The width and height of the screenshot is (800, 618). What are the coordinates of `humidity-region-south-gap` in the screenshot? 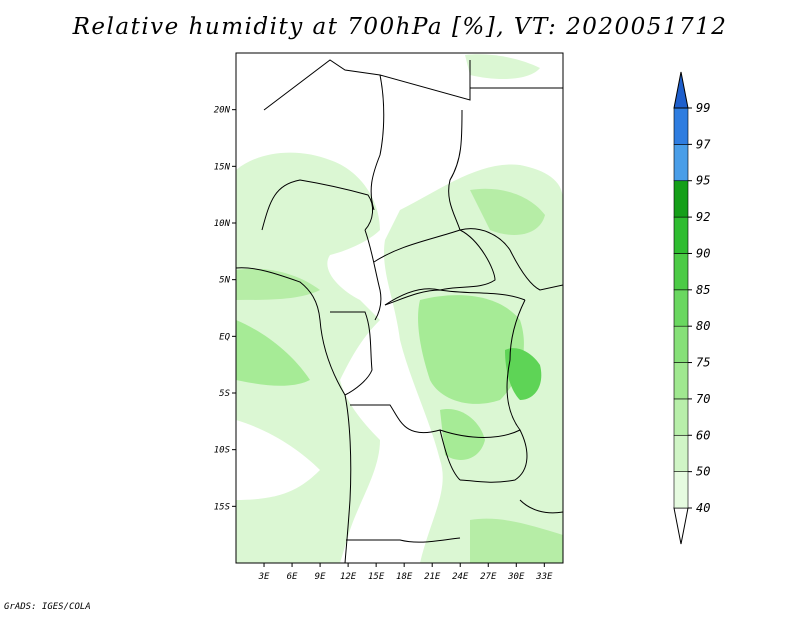 It's located at (278, 460).